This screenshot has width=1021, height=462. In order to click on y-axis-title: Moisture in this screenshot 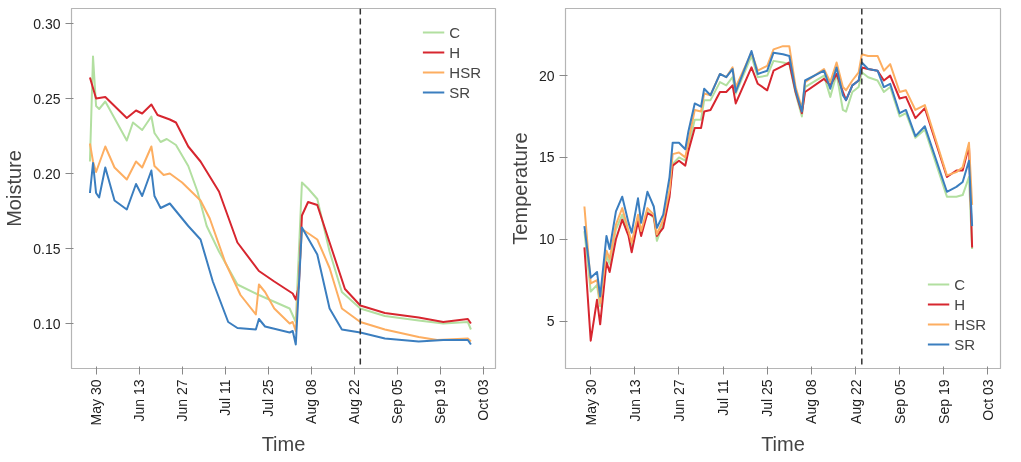, I will do `click(14, 188)`.